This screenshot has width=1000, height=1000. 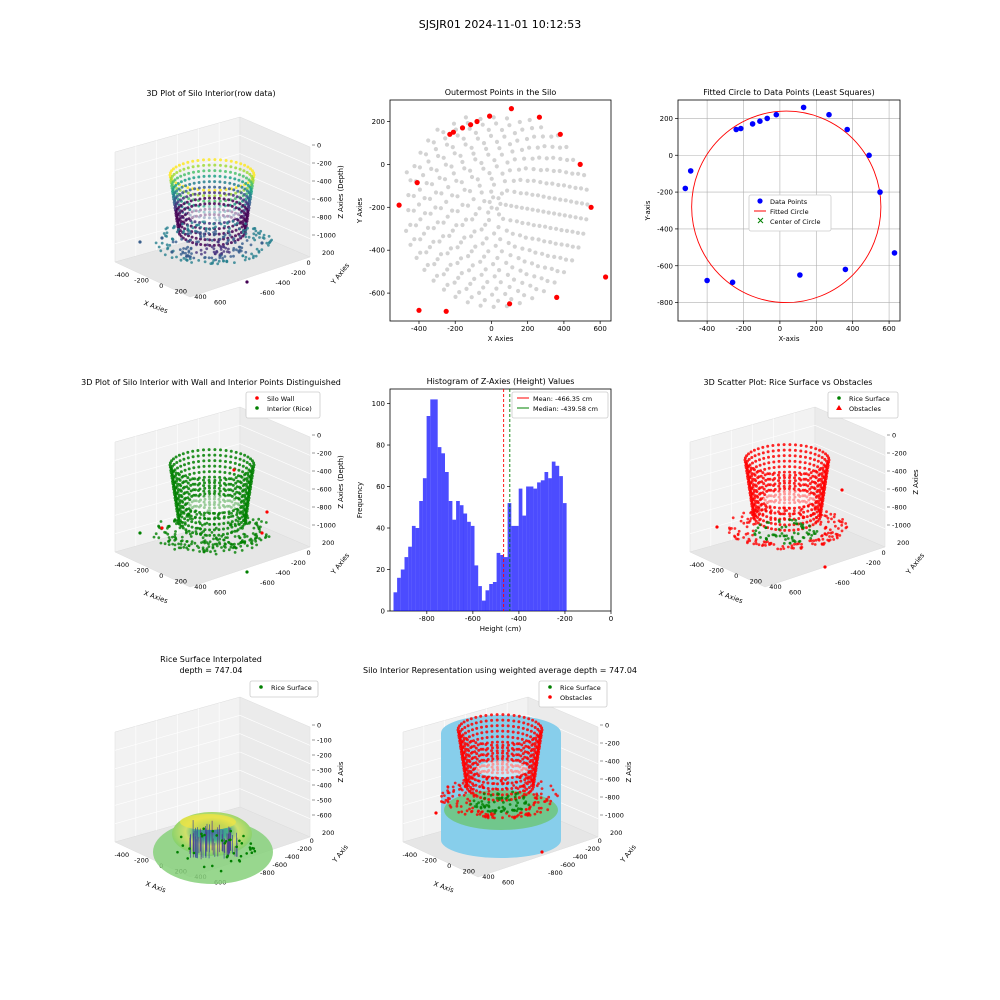 What do you see at coordinates (756, 581) in the screenshot?
I see `x-tick-label: 200` at bounding box center [756, 581].